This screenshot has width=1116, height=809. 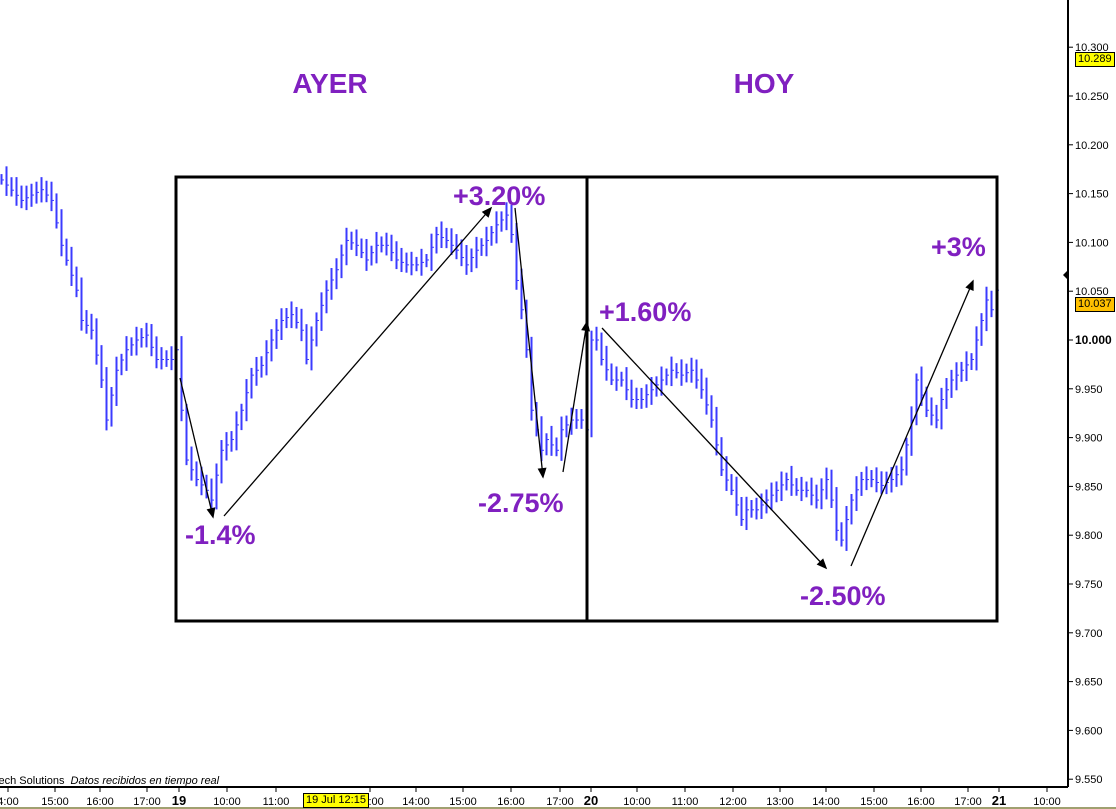 What do you see at coordinates (1089, 683) in the screenshot?
I see `y-tick-label: 9.650` at bounding box center [1089, 683].